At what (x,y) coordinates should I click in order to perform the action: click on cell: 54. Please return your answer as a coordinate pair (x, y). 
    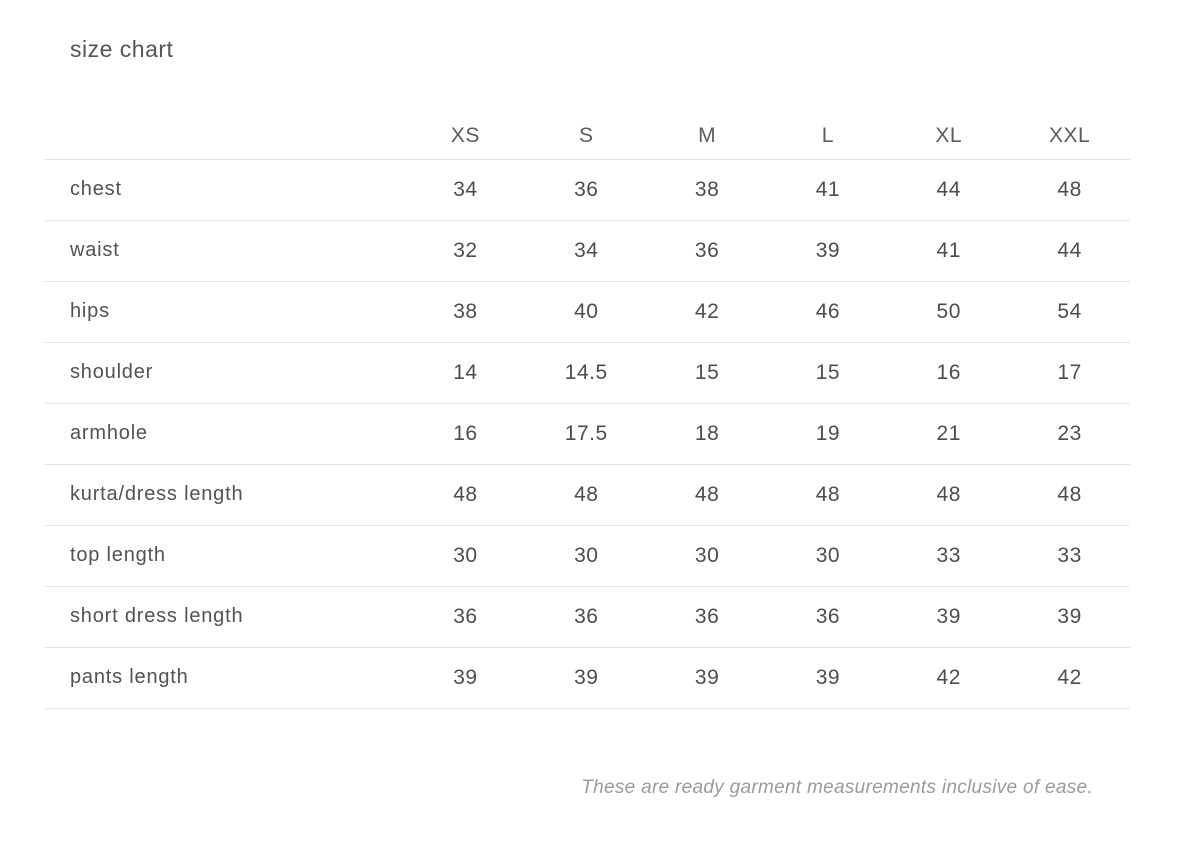
    Looking at the image, I should click on (1069, 312).